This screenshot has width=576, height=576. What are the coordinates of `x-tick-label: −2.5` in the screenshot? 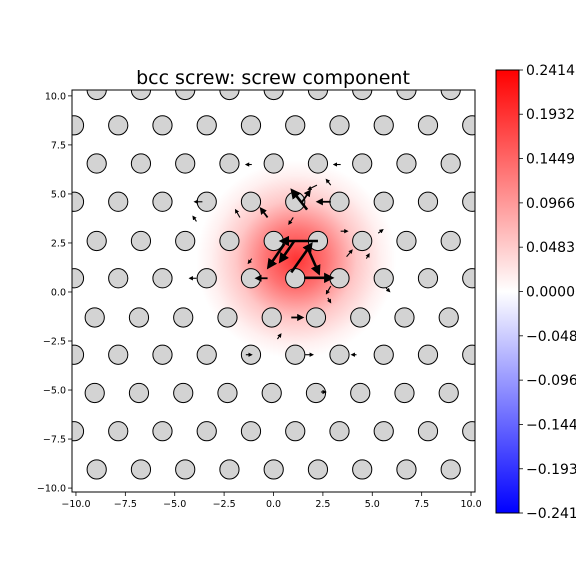 It's located at (224, 504).